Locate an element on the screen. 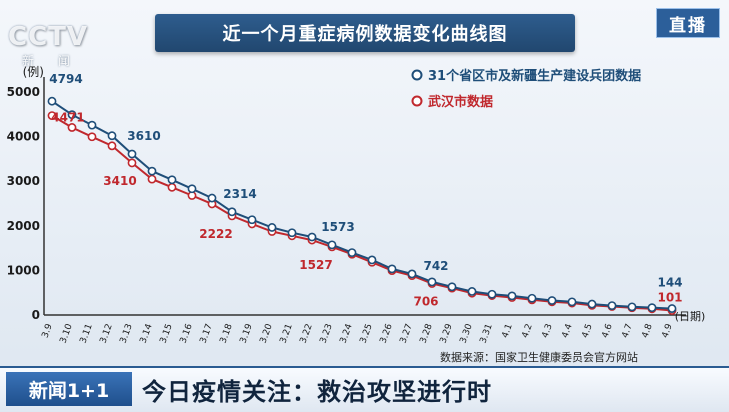 The width and height of the screenshot is (729, 412). data-label: 101 is located at coordinates (669, 297).